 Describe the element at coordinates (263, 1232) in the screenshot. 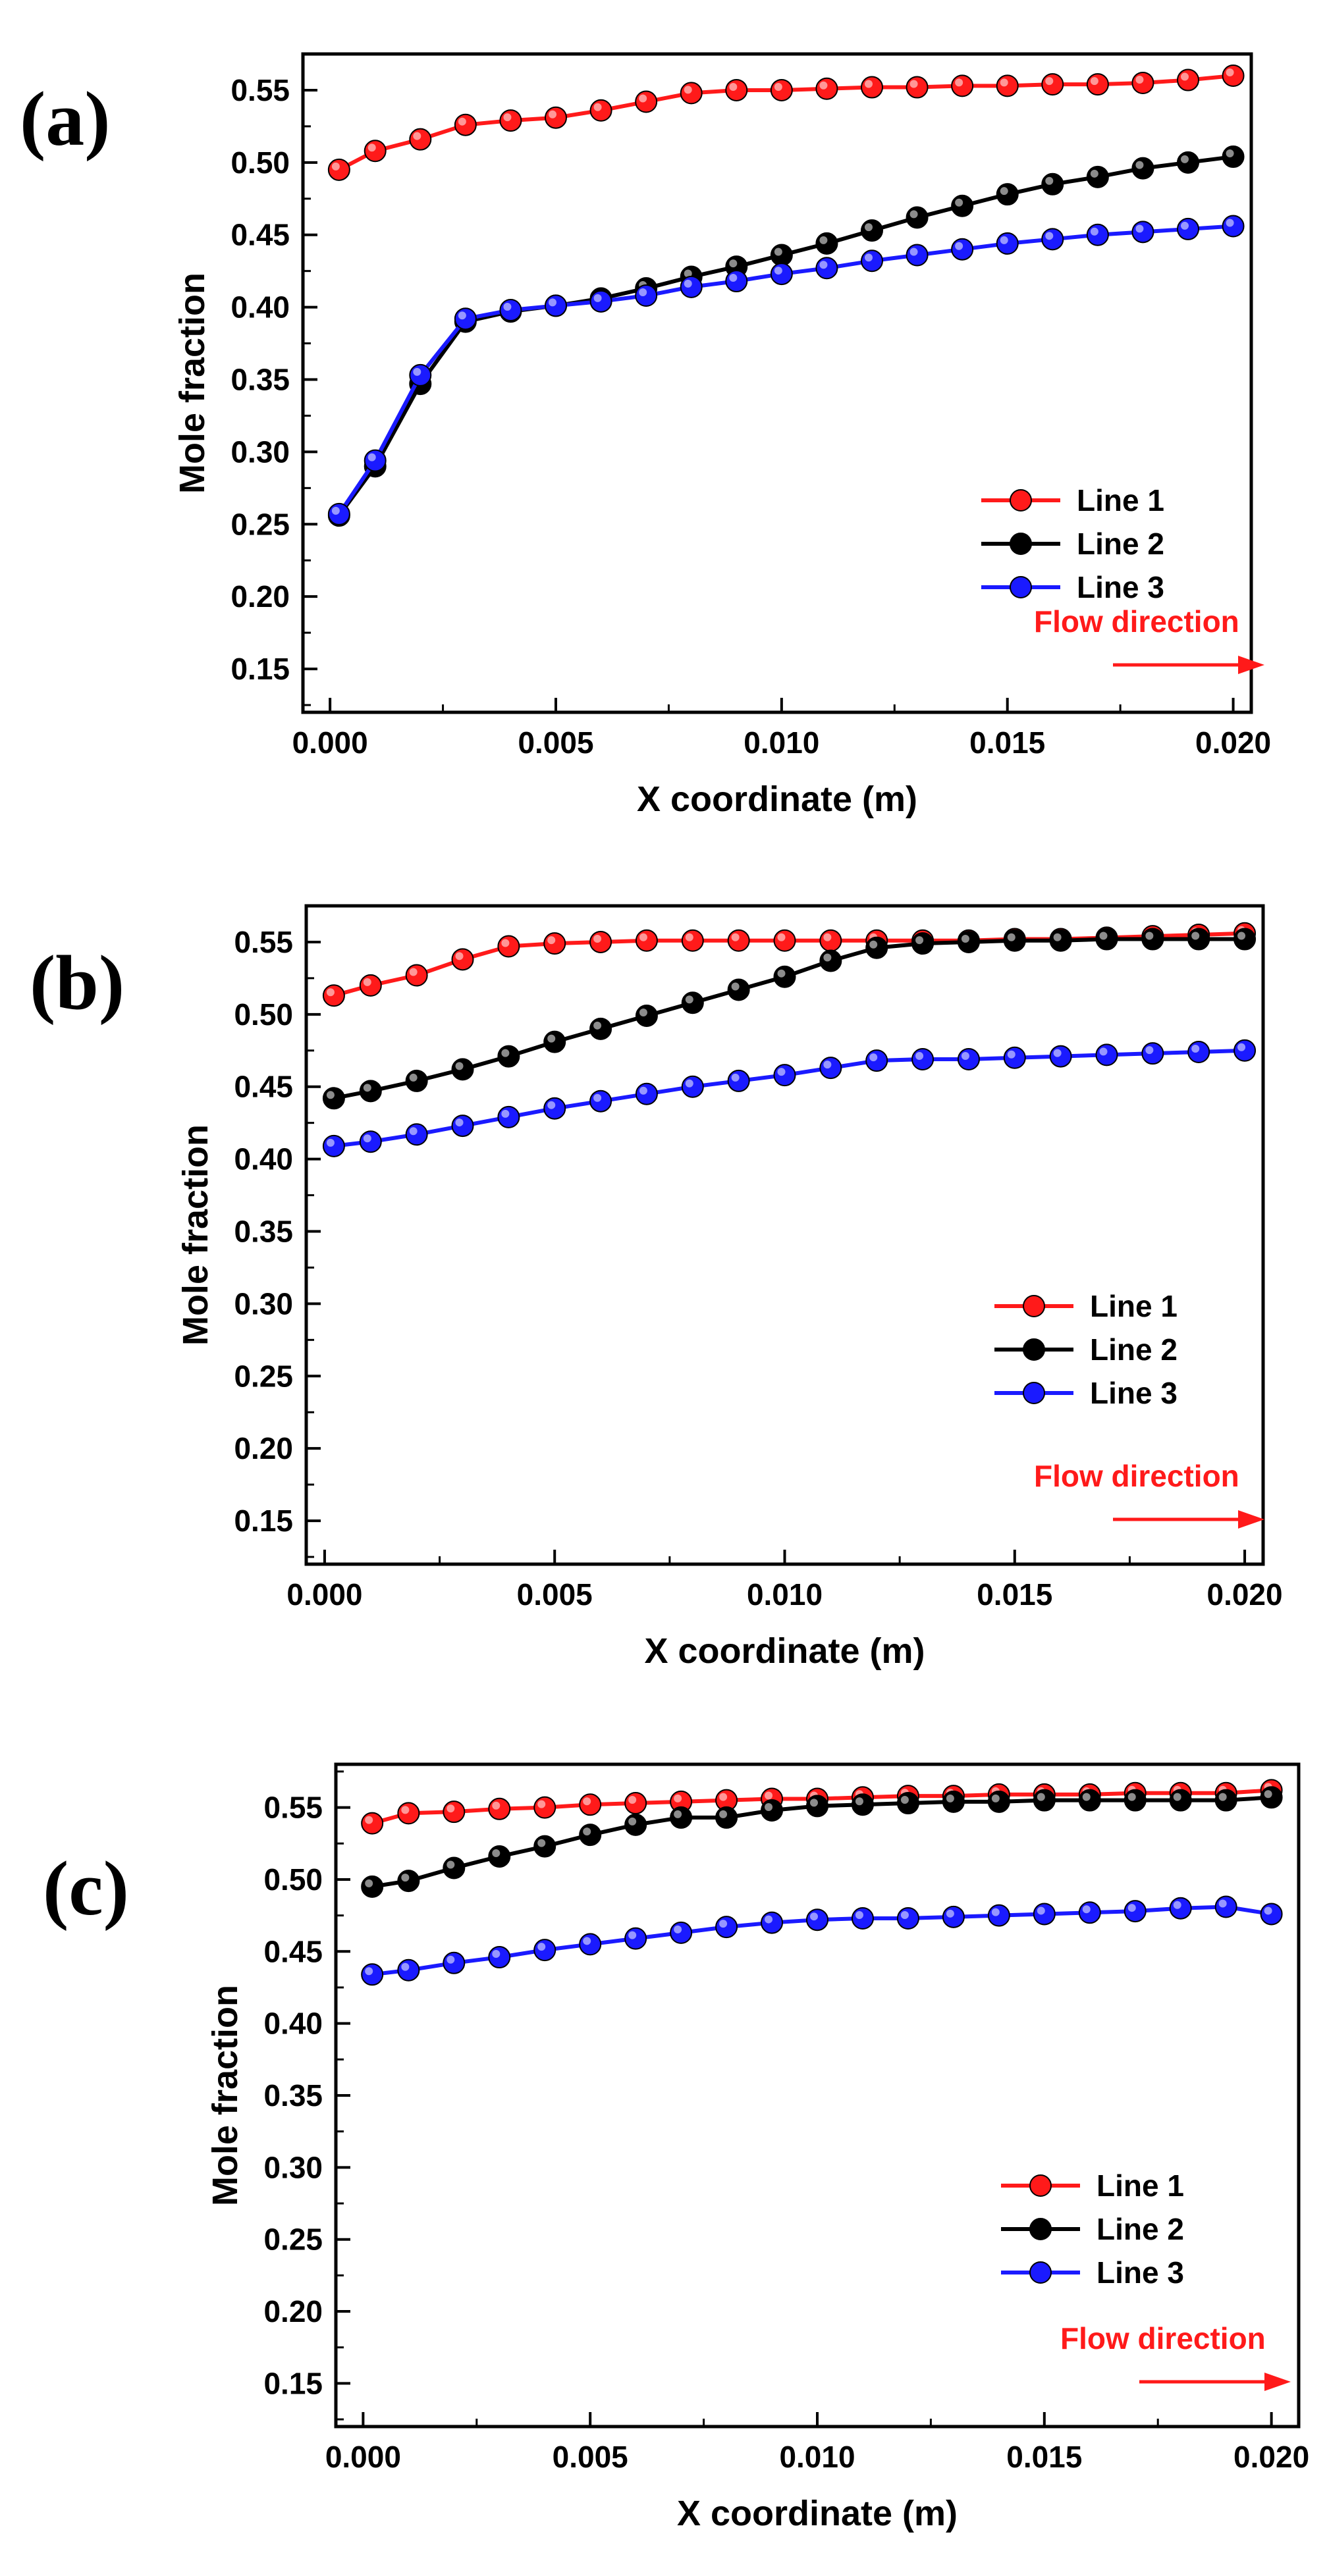

I see `y-tick-label-b-4: 0.35` at that location.